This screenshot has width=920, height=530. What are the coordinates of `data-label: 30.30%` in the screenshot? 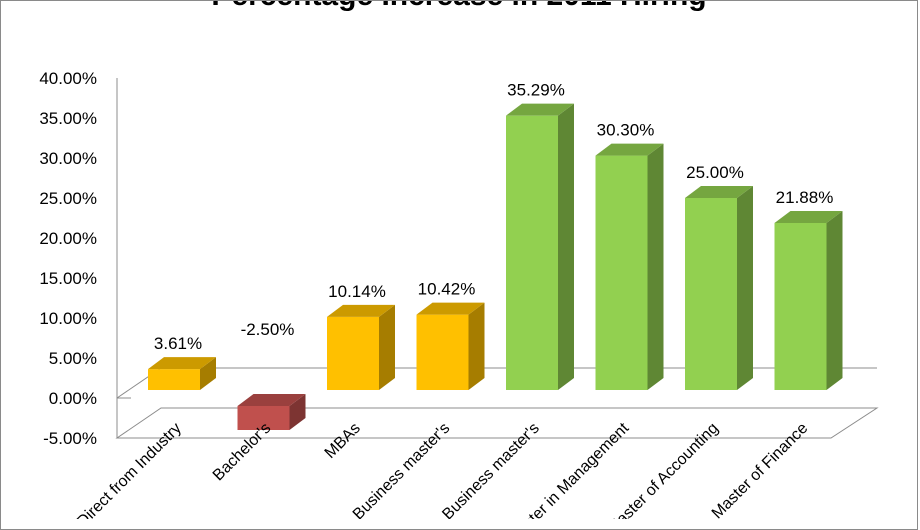 It's located at (626, 130).